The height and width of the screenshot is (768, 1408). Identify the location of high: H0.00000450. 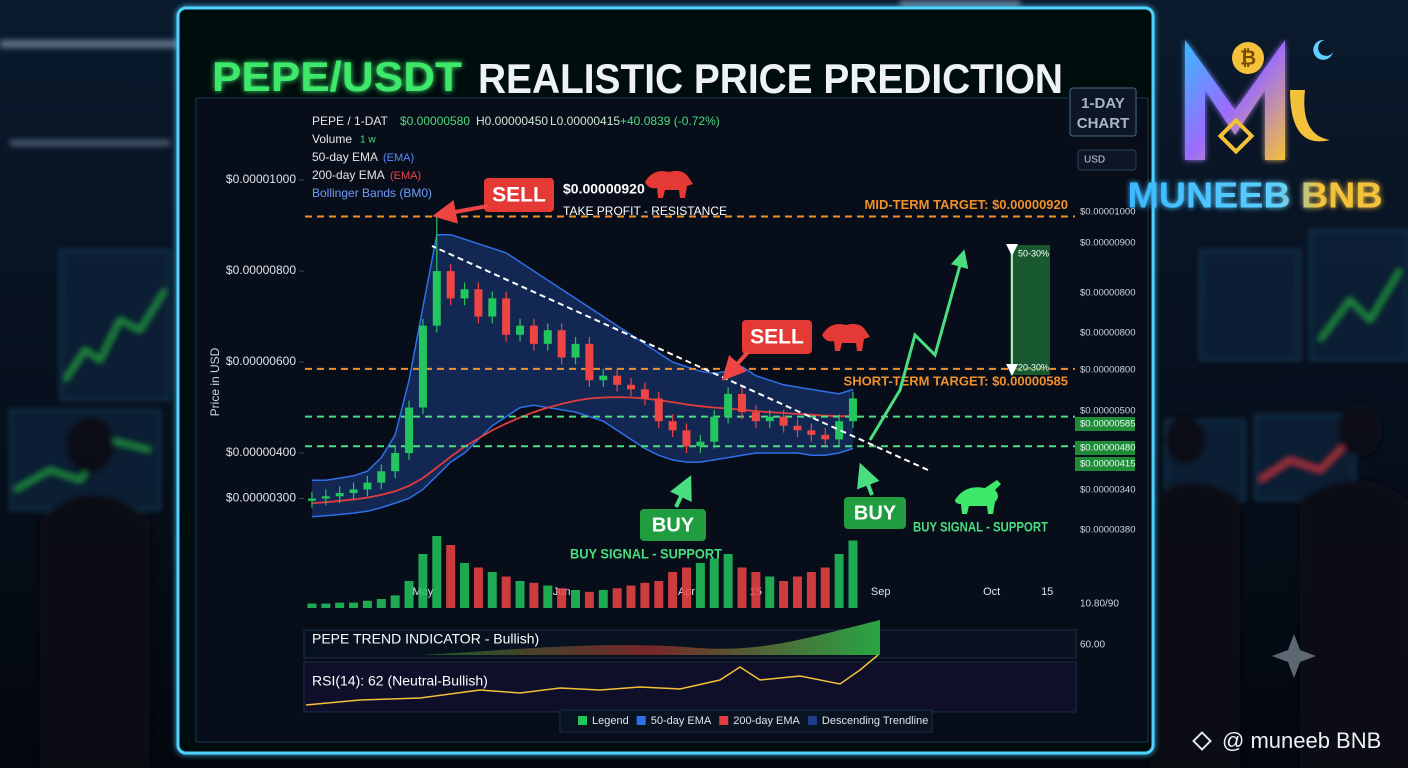
(512, 121).